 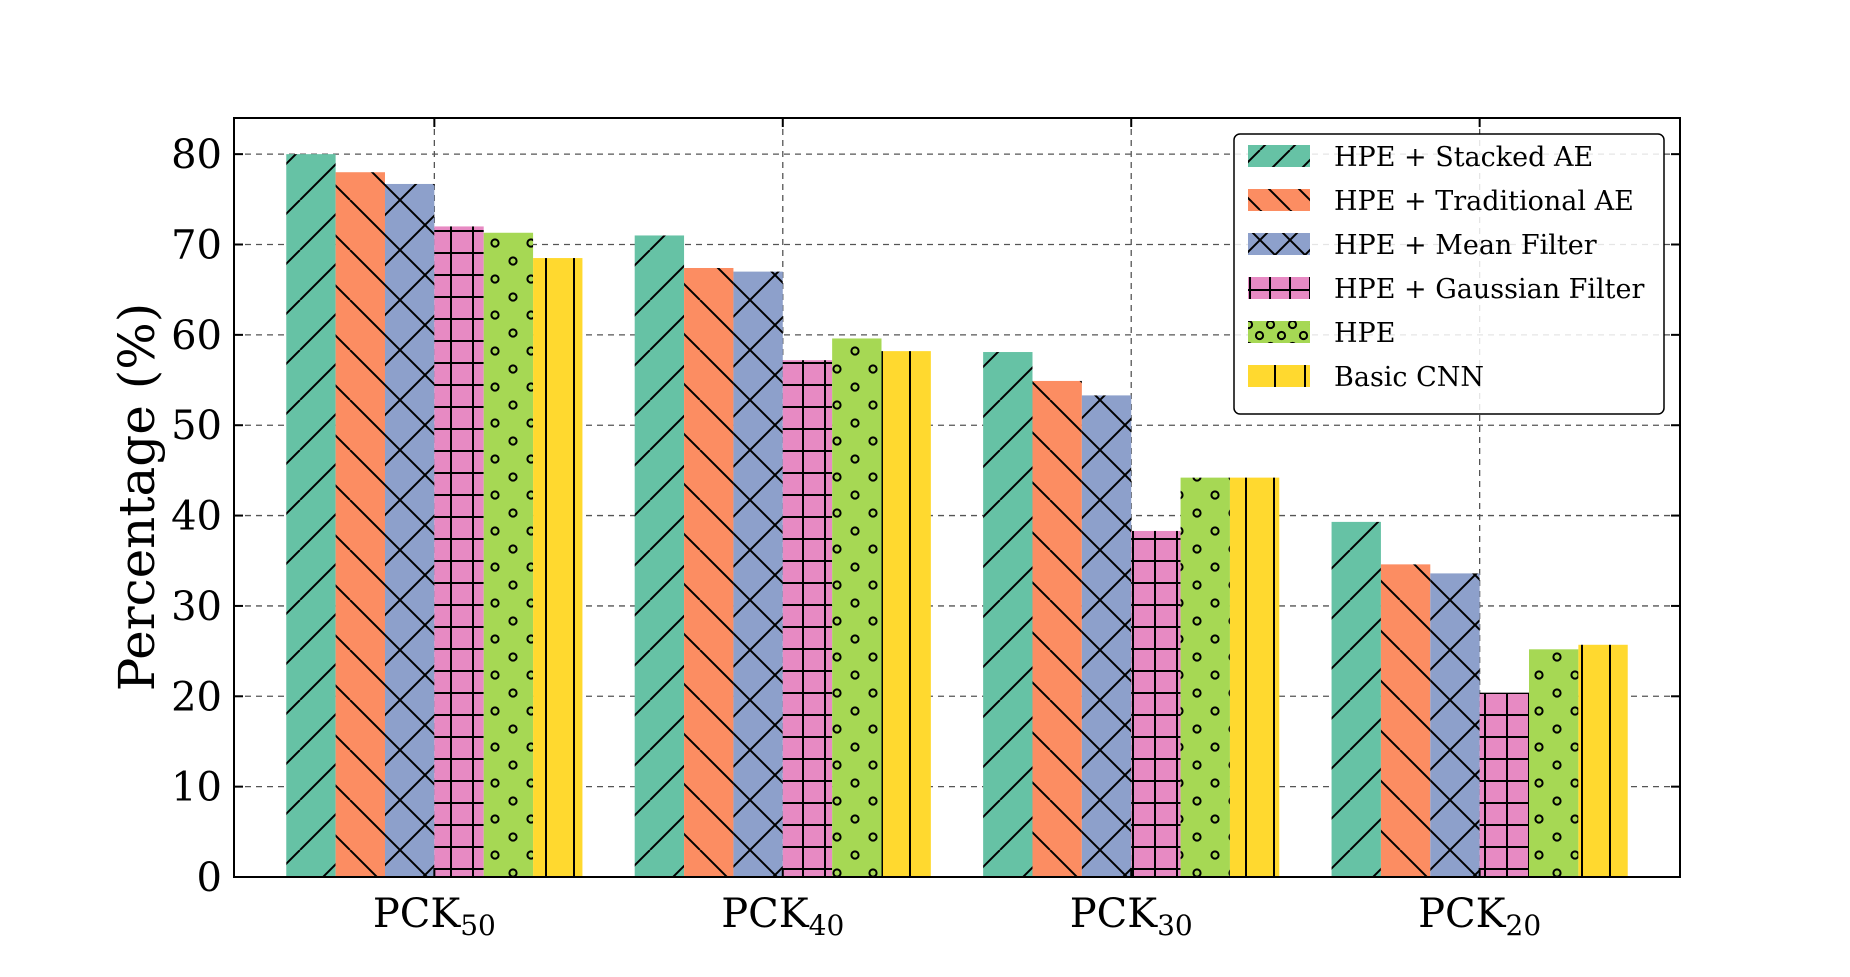 I want to click on legend-box, so click(x=1449, y=274).